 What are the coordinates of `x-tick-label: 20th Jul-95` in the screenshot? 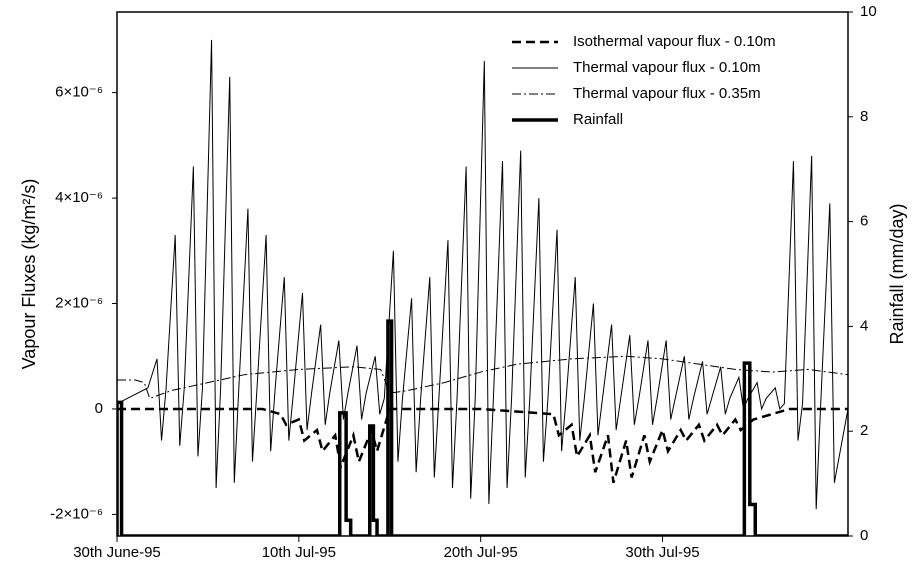 It's located at (481, 552).